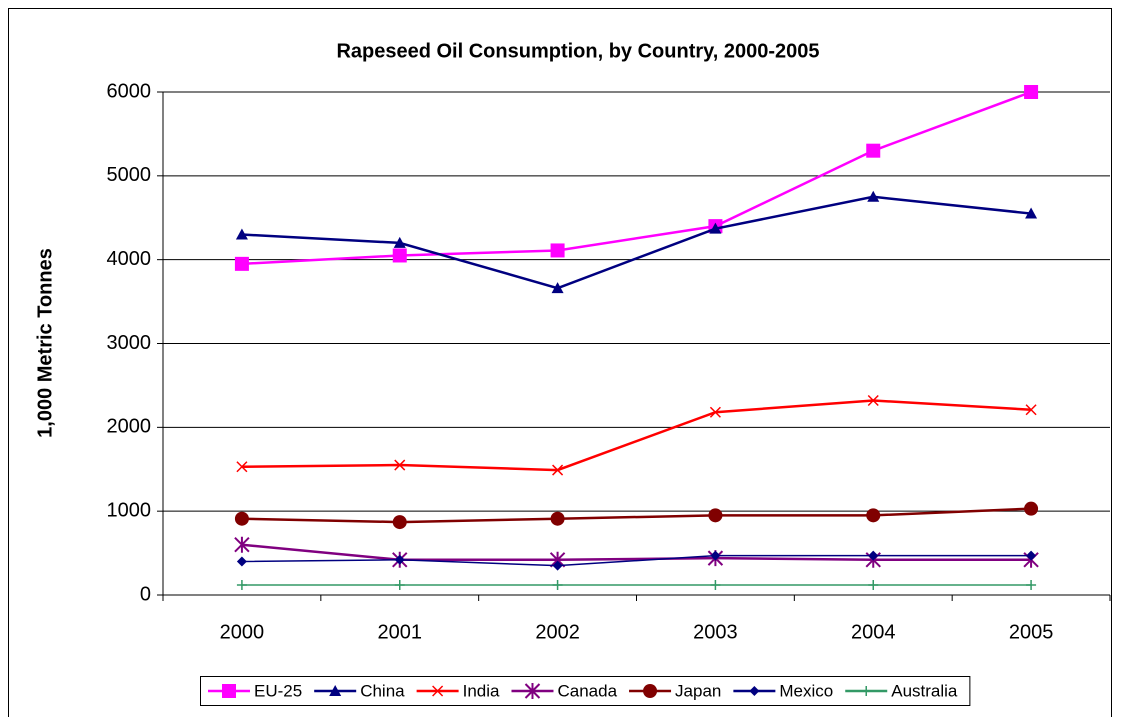 This screenshot has height=717, width=1124. What do you see at coordinates (278, 690) in the screenshot?
I see `legend-label: EU-25` at bounding box center [278, 690].